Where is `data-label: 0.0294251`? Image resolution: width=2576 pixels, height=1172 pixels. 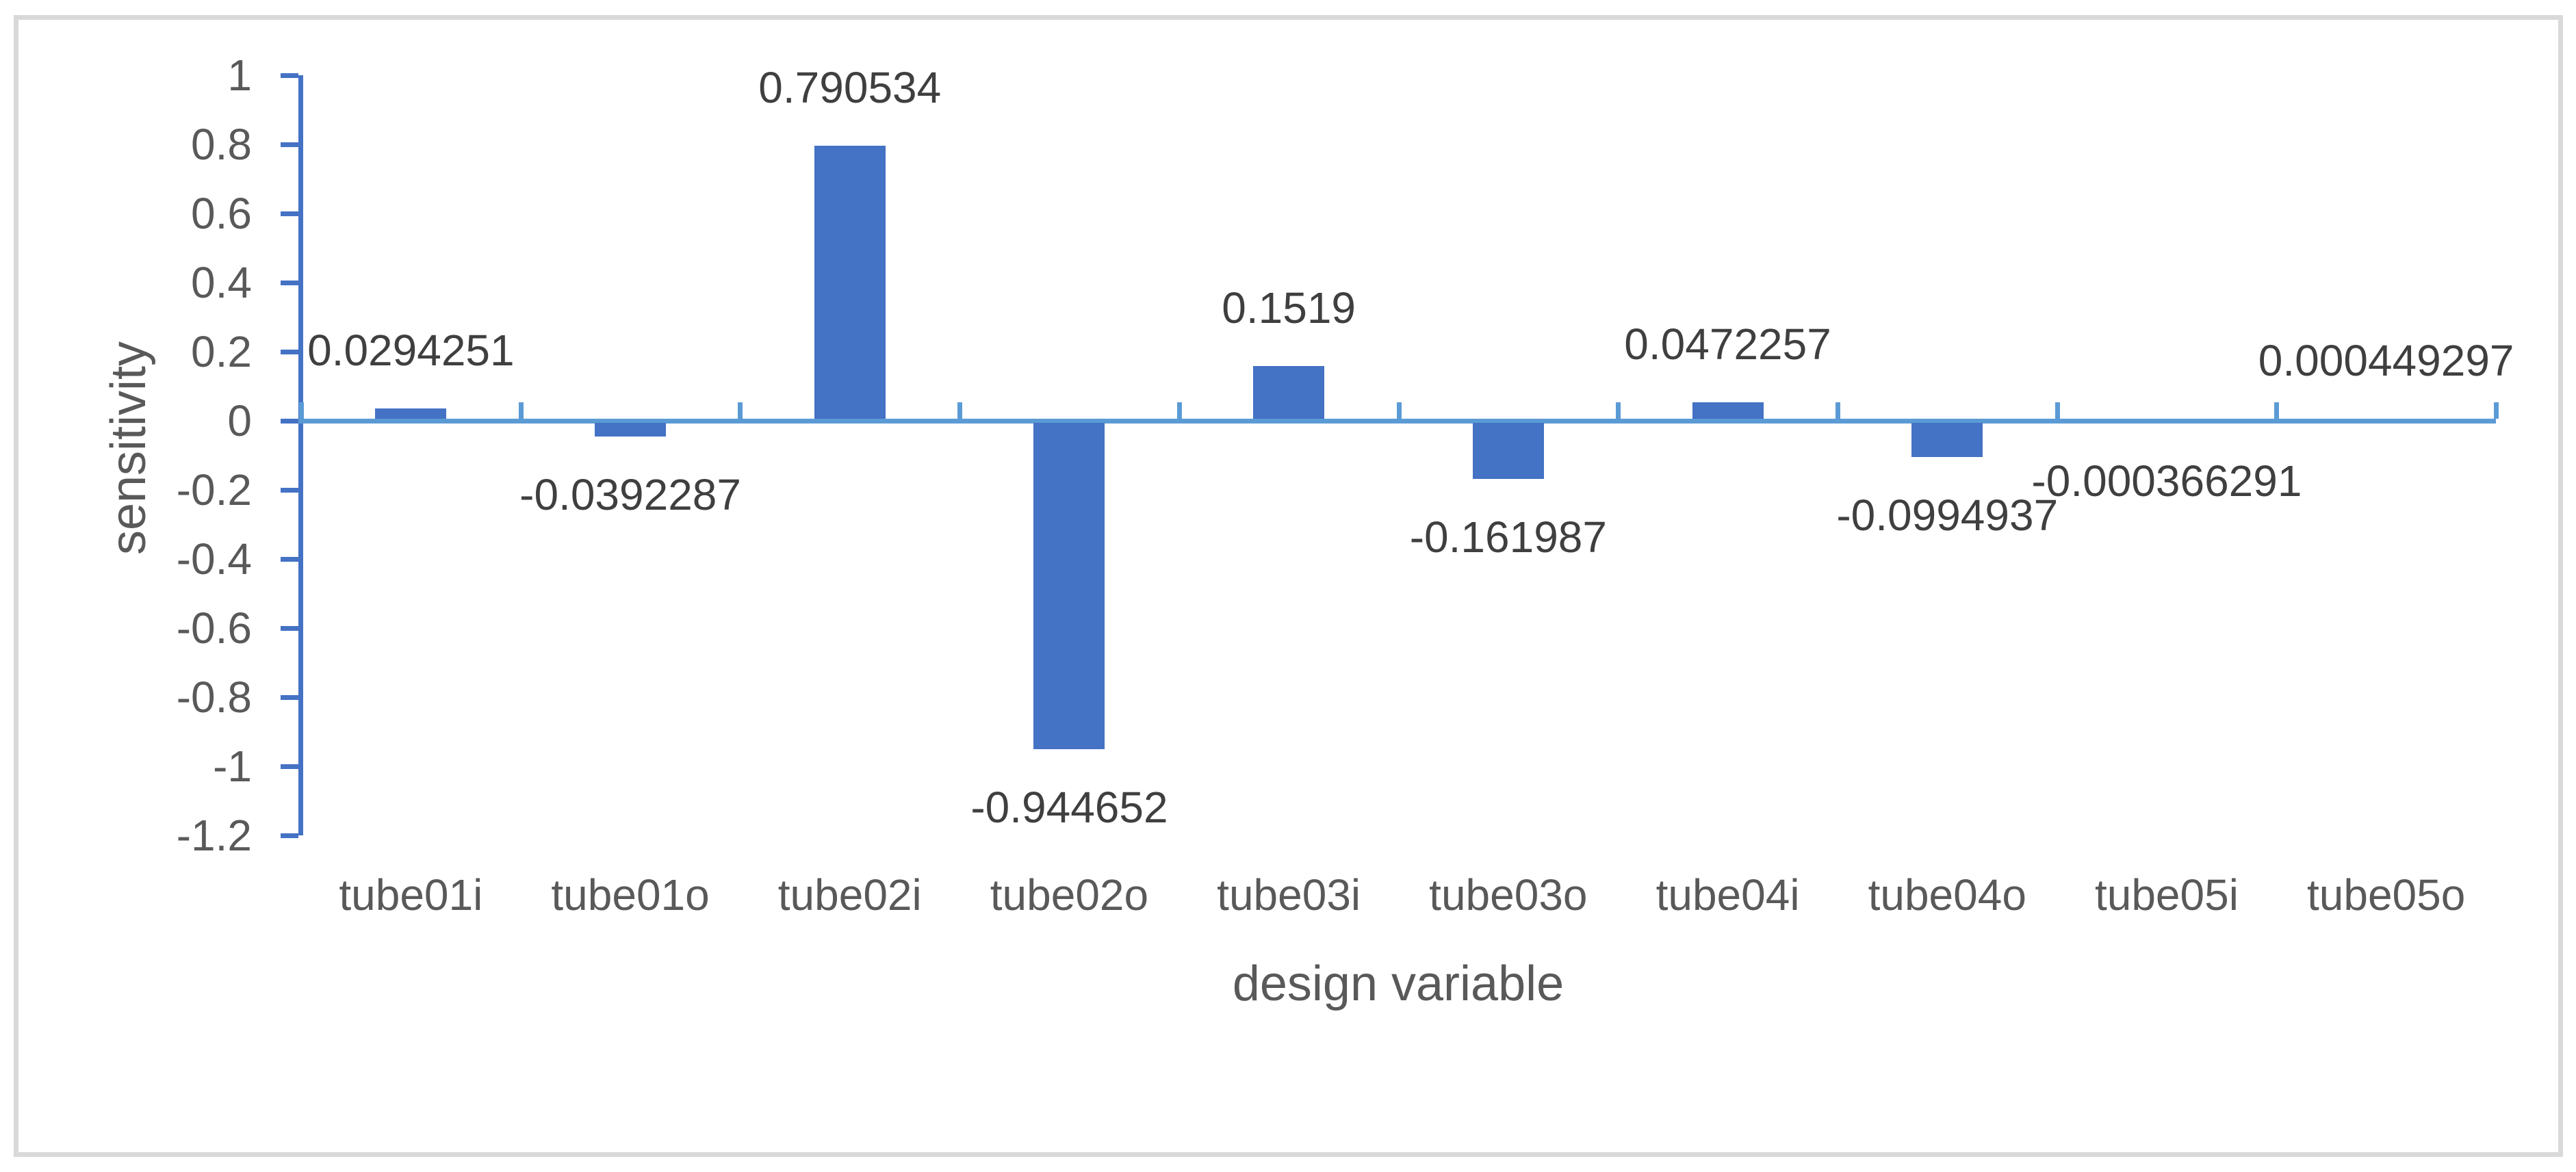 data-label: 0.0294251 is located at coordinates (411, 350).